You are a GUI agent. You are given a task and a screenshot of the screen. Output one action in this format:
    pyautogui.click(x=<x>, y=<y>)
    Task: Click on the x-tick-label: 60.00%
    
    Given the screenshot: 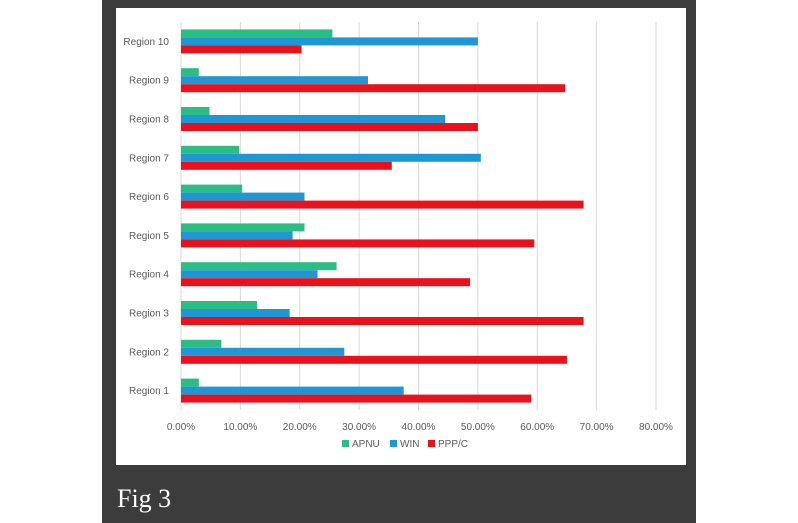 What is the action you would take?
    pyautogui.click(x=537, y=427)
    